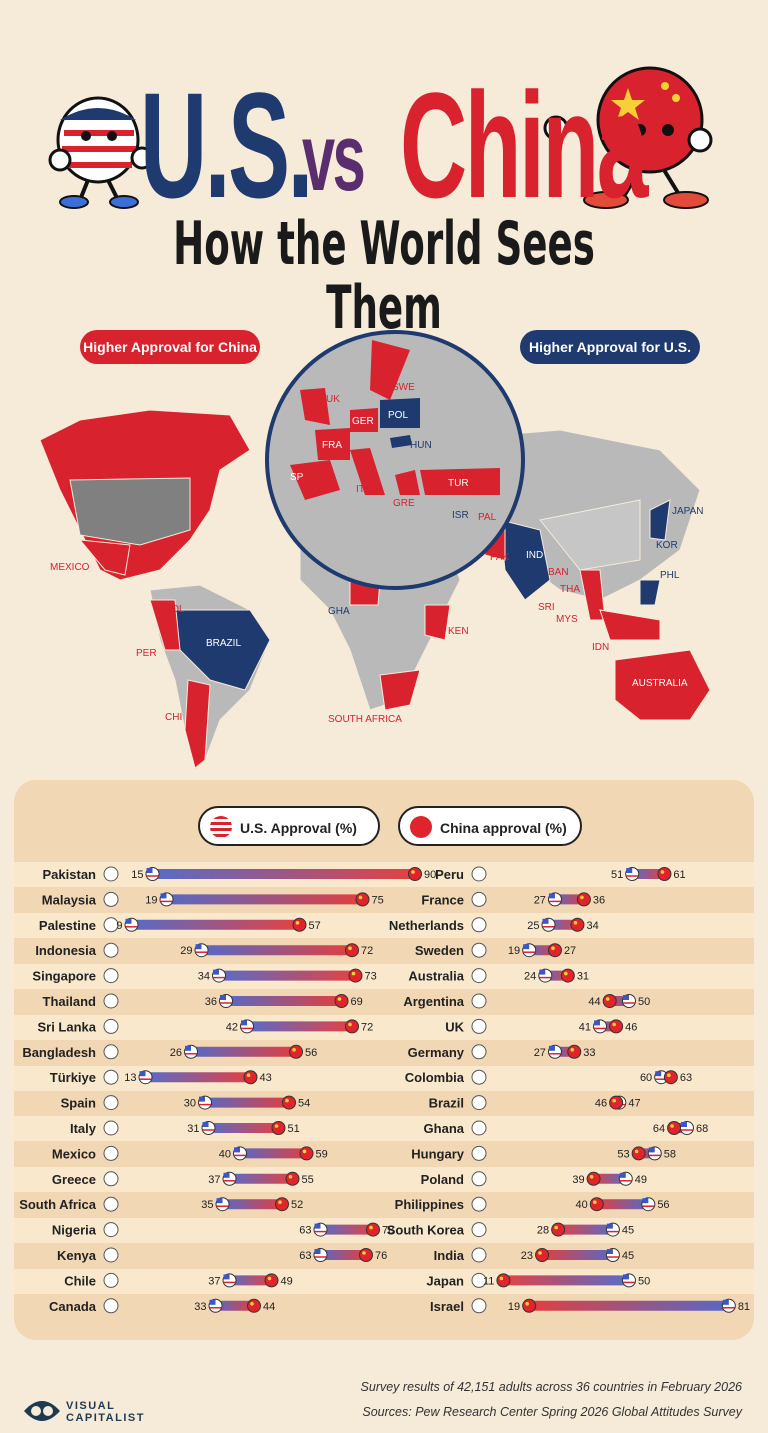 Image resolution: width=768 pixels, height=1433 pixels. Describe the element at coordinates (454, 1026) in the screenshot. I see `country-label: UK` at that location.